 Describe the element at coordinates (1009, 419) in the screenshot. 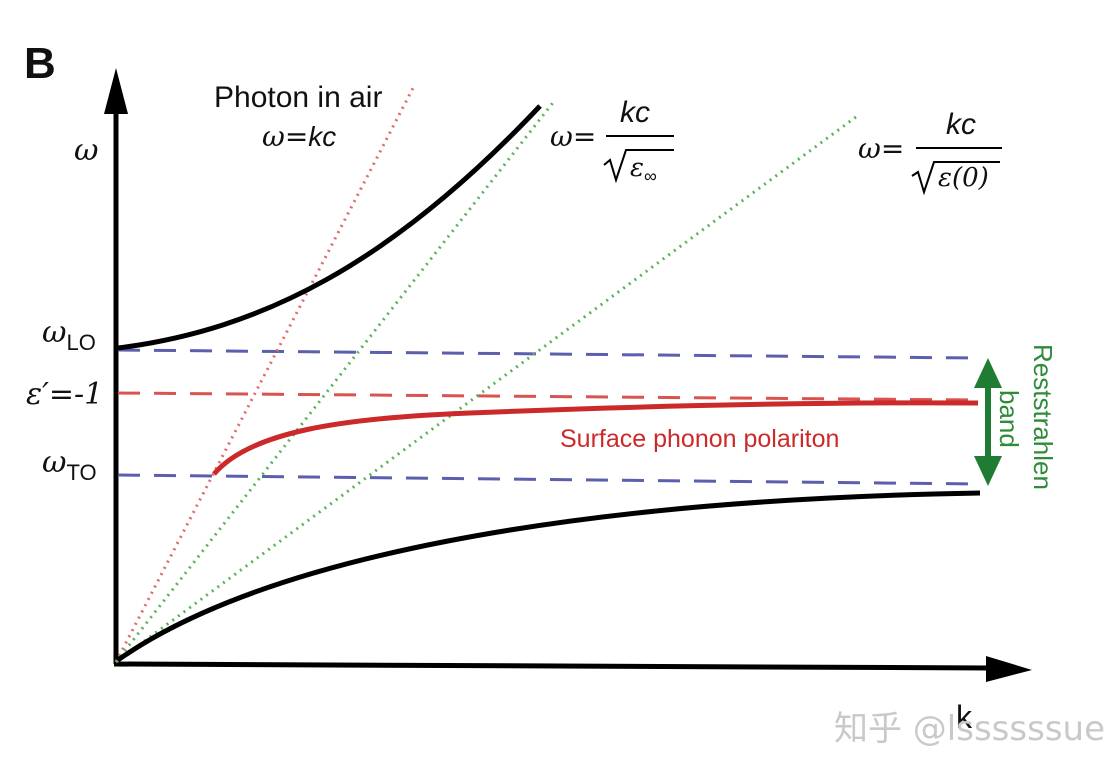

I see `band-label: band` at that location.